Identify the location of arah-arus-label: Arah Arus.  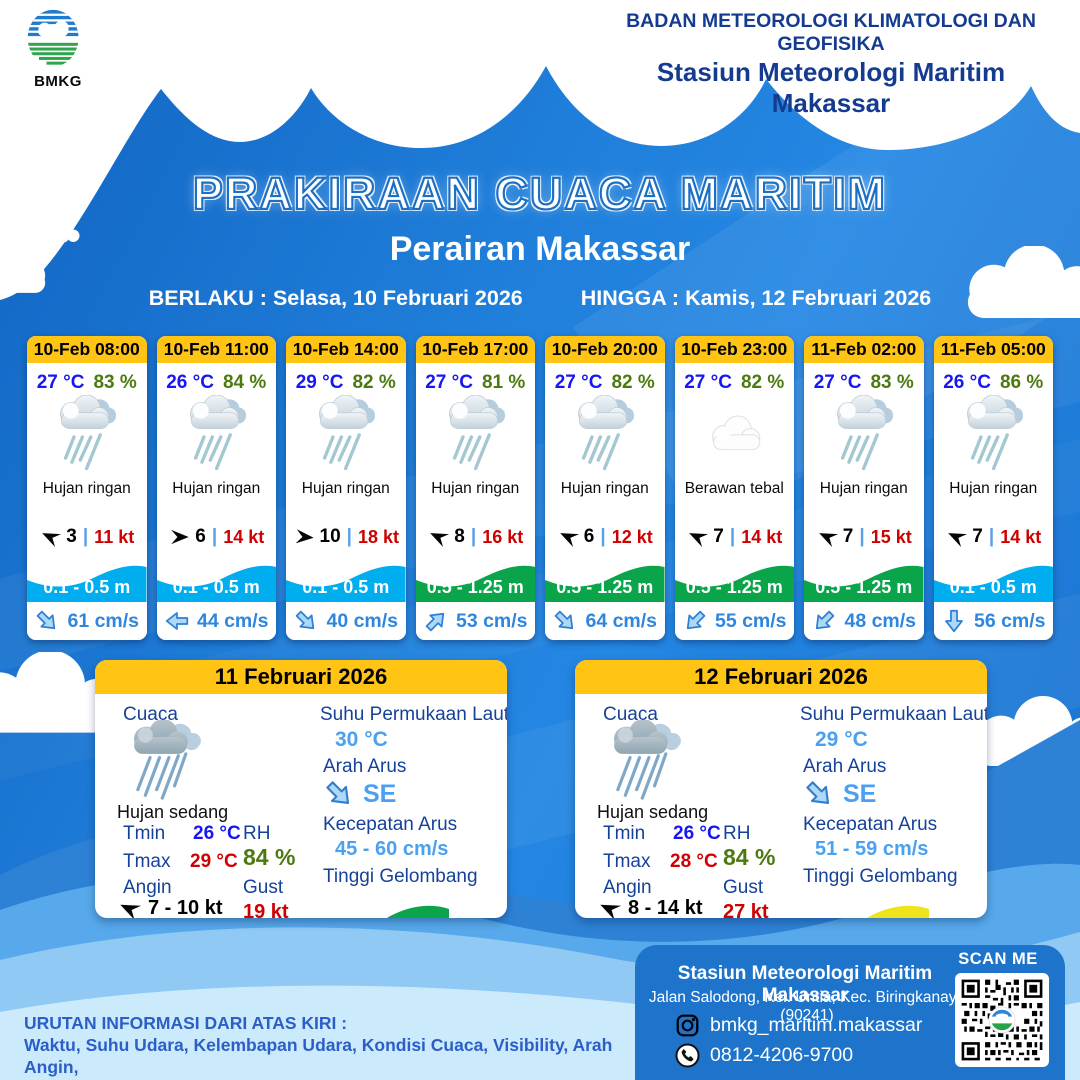
(365, 766).